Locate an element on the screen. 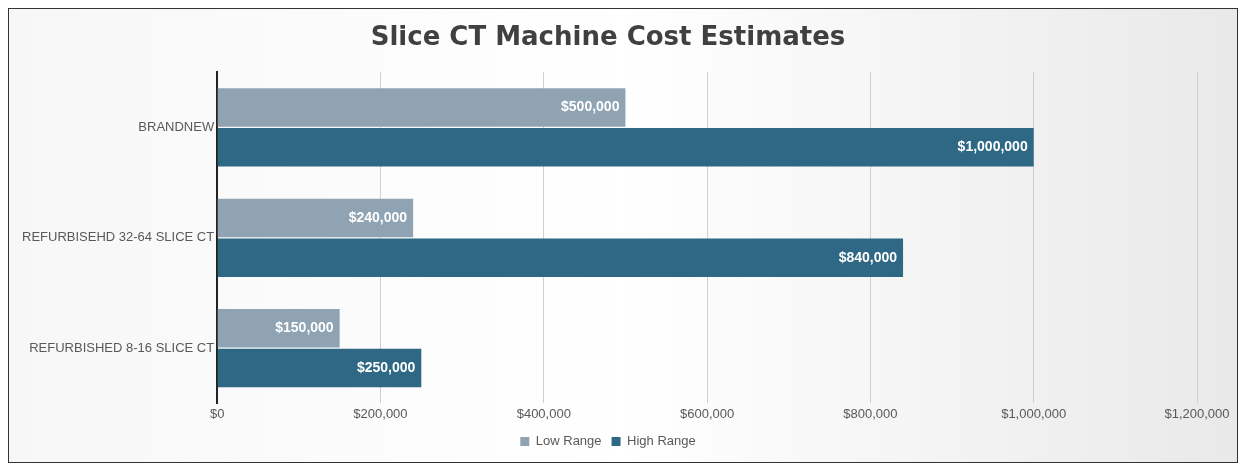 Image resolution: width=1248 pixels, height=473 pixels. x-tick-label: $1,200,000 is located at coordinates (1197, 413).